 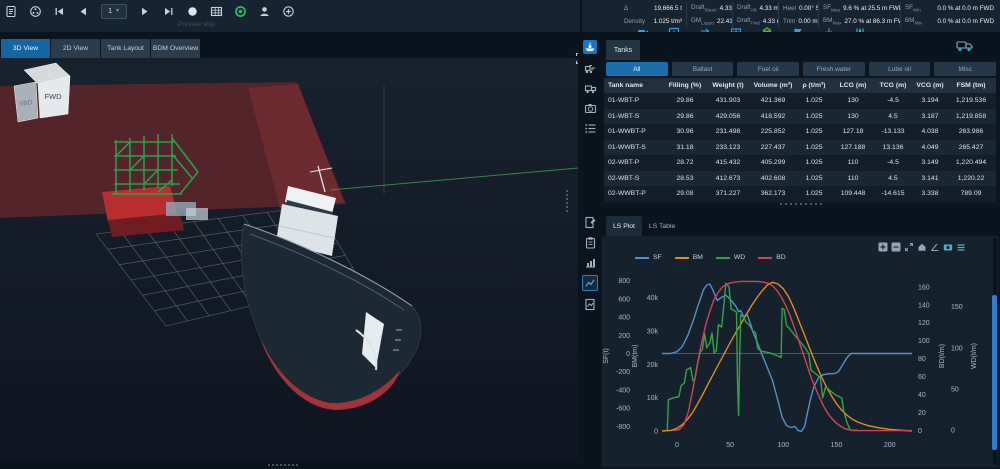 What do you see at coordinates (961, 247) in the screenshot?
I see `menu-icon` at bounding box center [961, 247].